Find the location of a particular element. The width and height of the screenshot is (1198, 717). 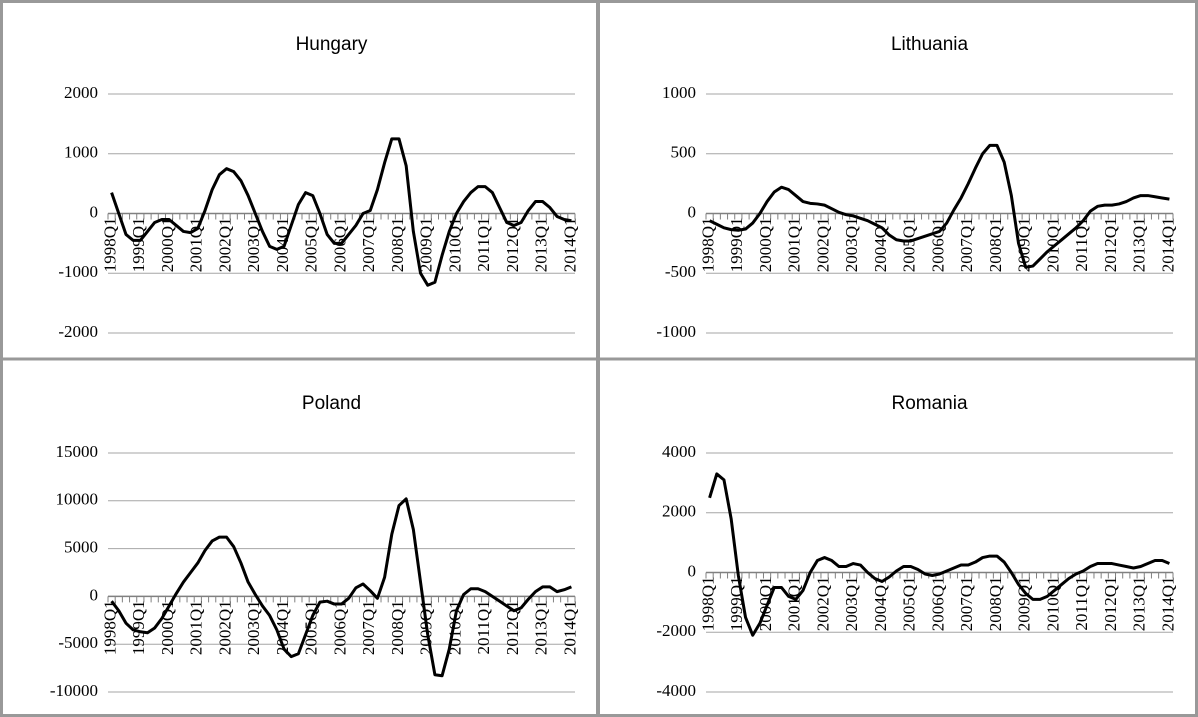

chart-title: Poland is located at coordinates (331, 403).